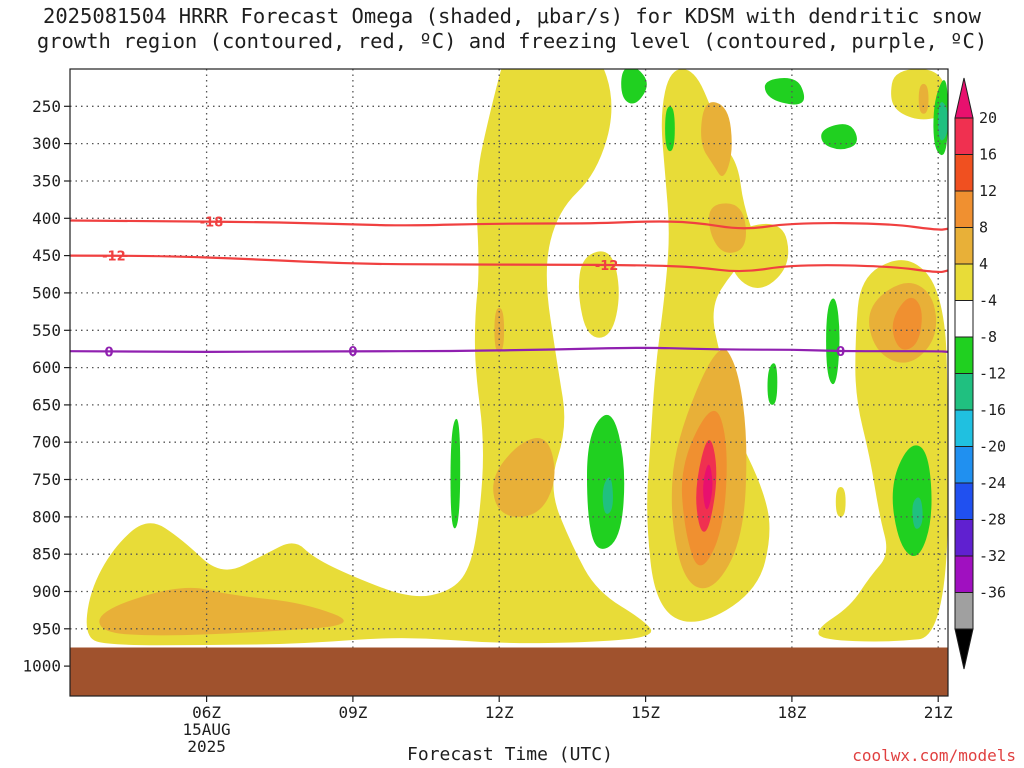 The image size is (1024, 768). I want to click on colorbar-label: -32, so click(992, 556).